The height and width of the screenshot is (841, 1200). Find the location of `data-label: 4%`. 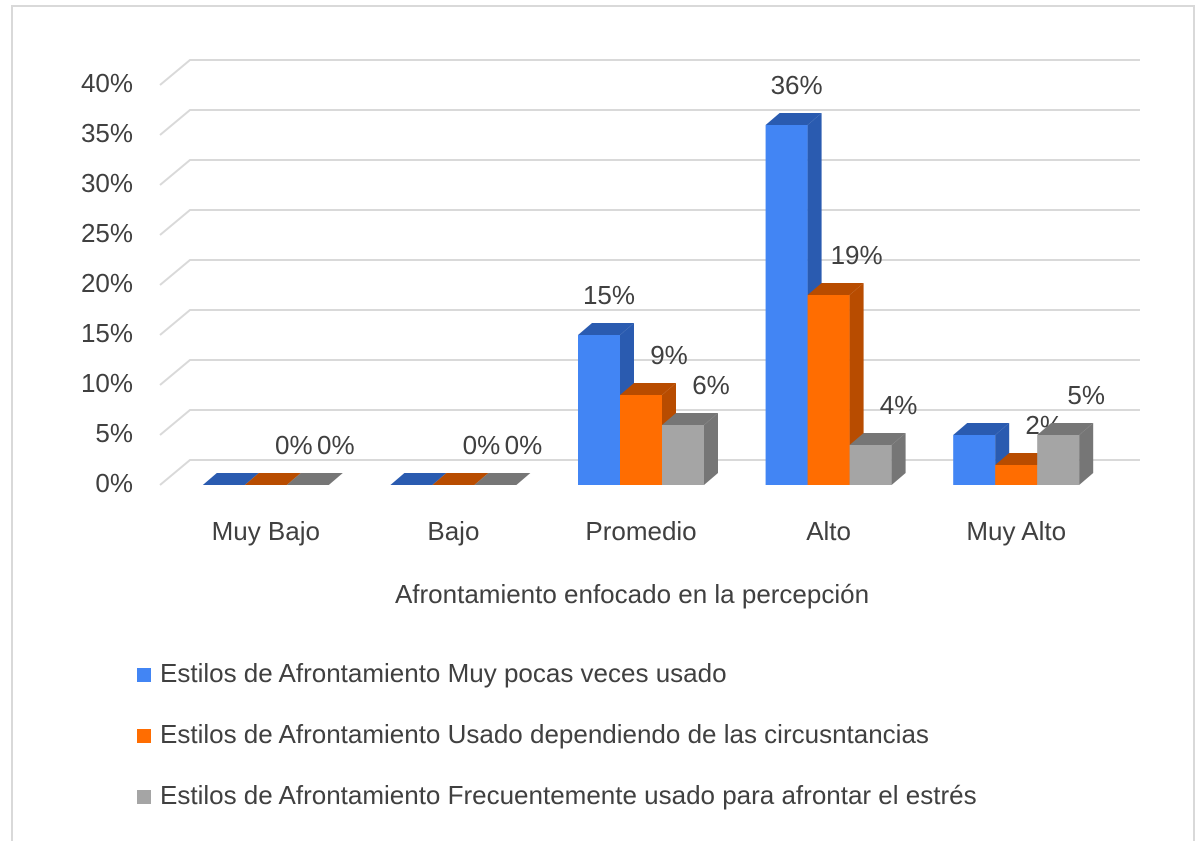

data-label: 4% is located at coordinates (899, 405).